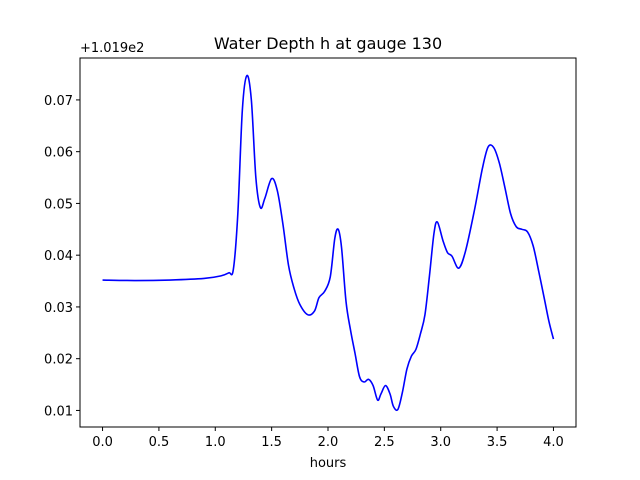 The image size is (640, 480). Describe the element at coordinates (159, 442) in the screenshot. I see `x-tick-label: 0.5` at that location.